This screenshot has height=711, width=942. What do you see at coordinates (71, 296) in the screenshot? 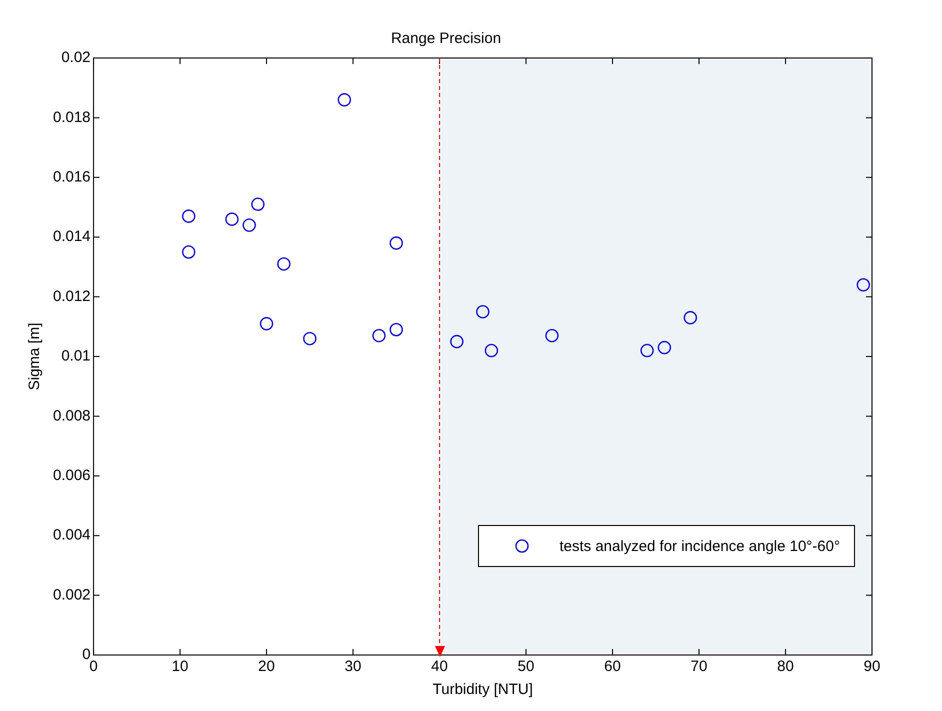
I see `y-tick-label: 0.012` at bounding box center [71, 296].